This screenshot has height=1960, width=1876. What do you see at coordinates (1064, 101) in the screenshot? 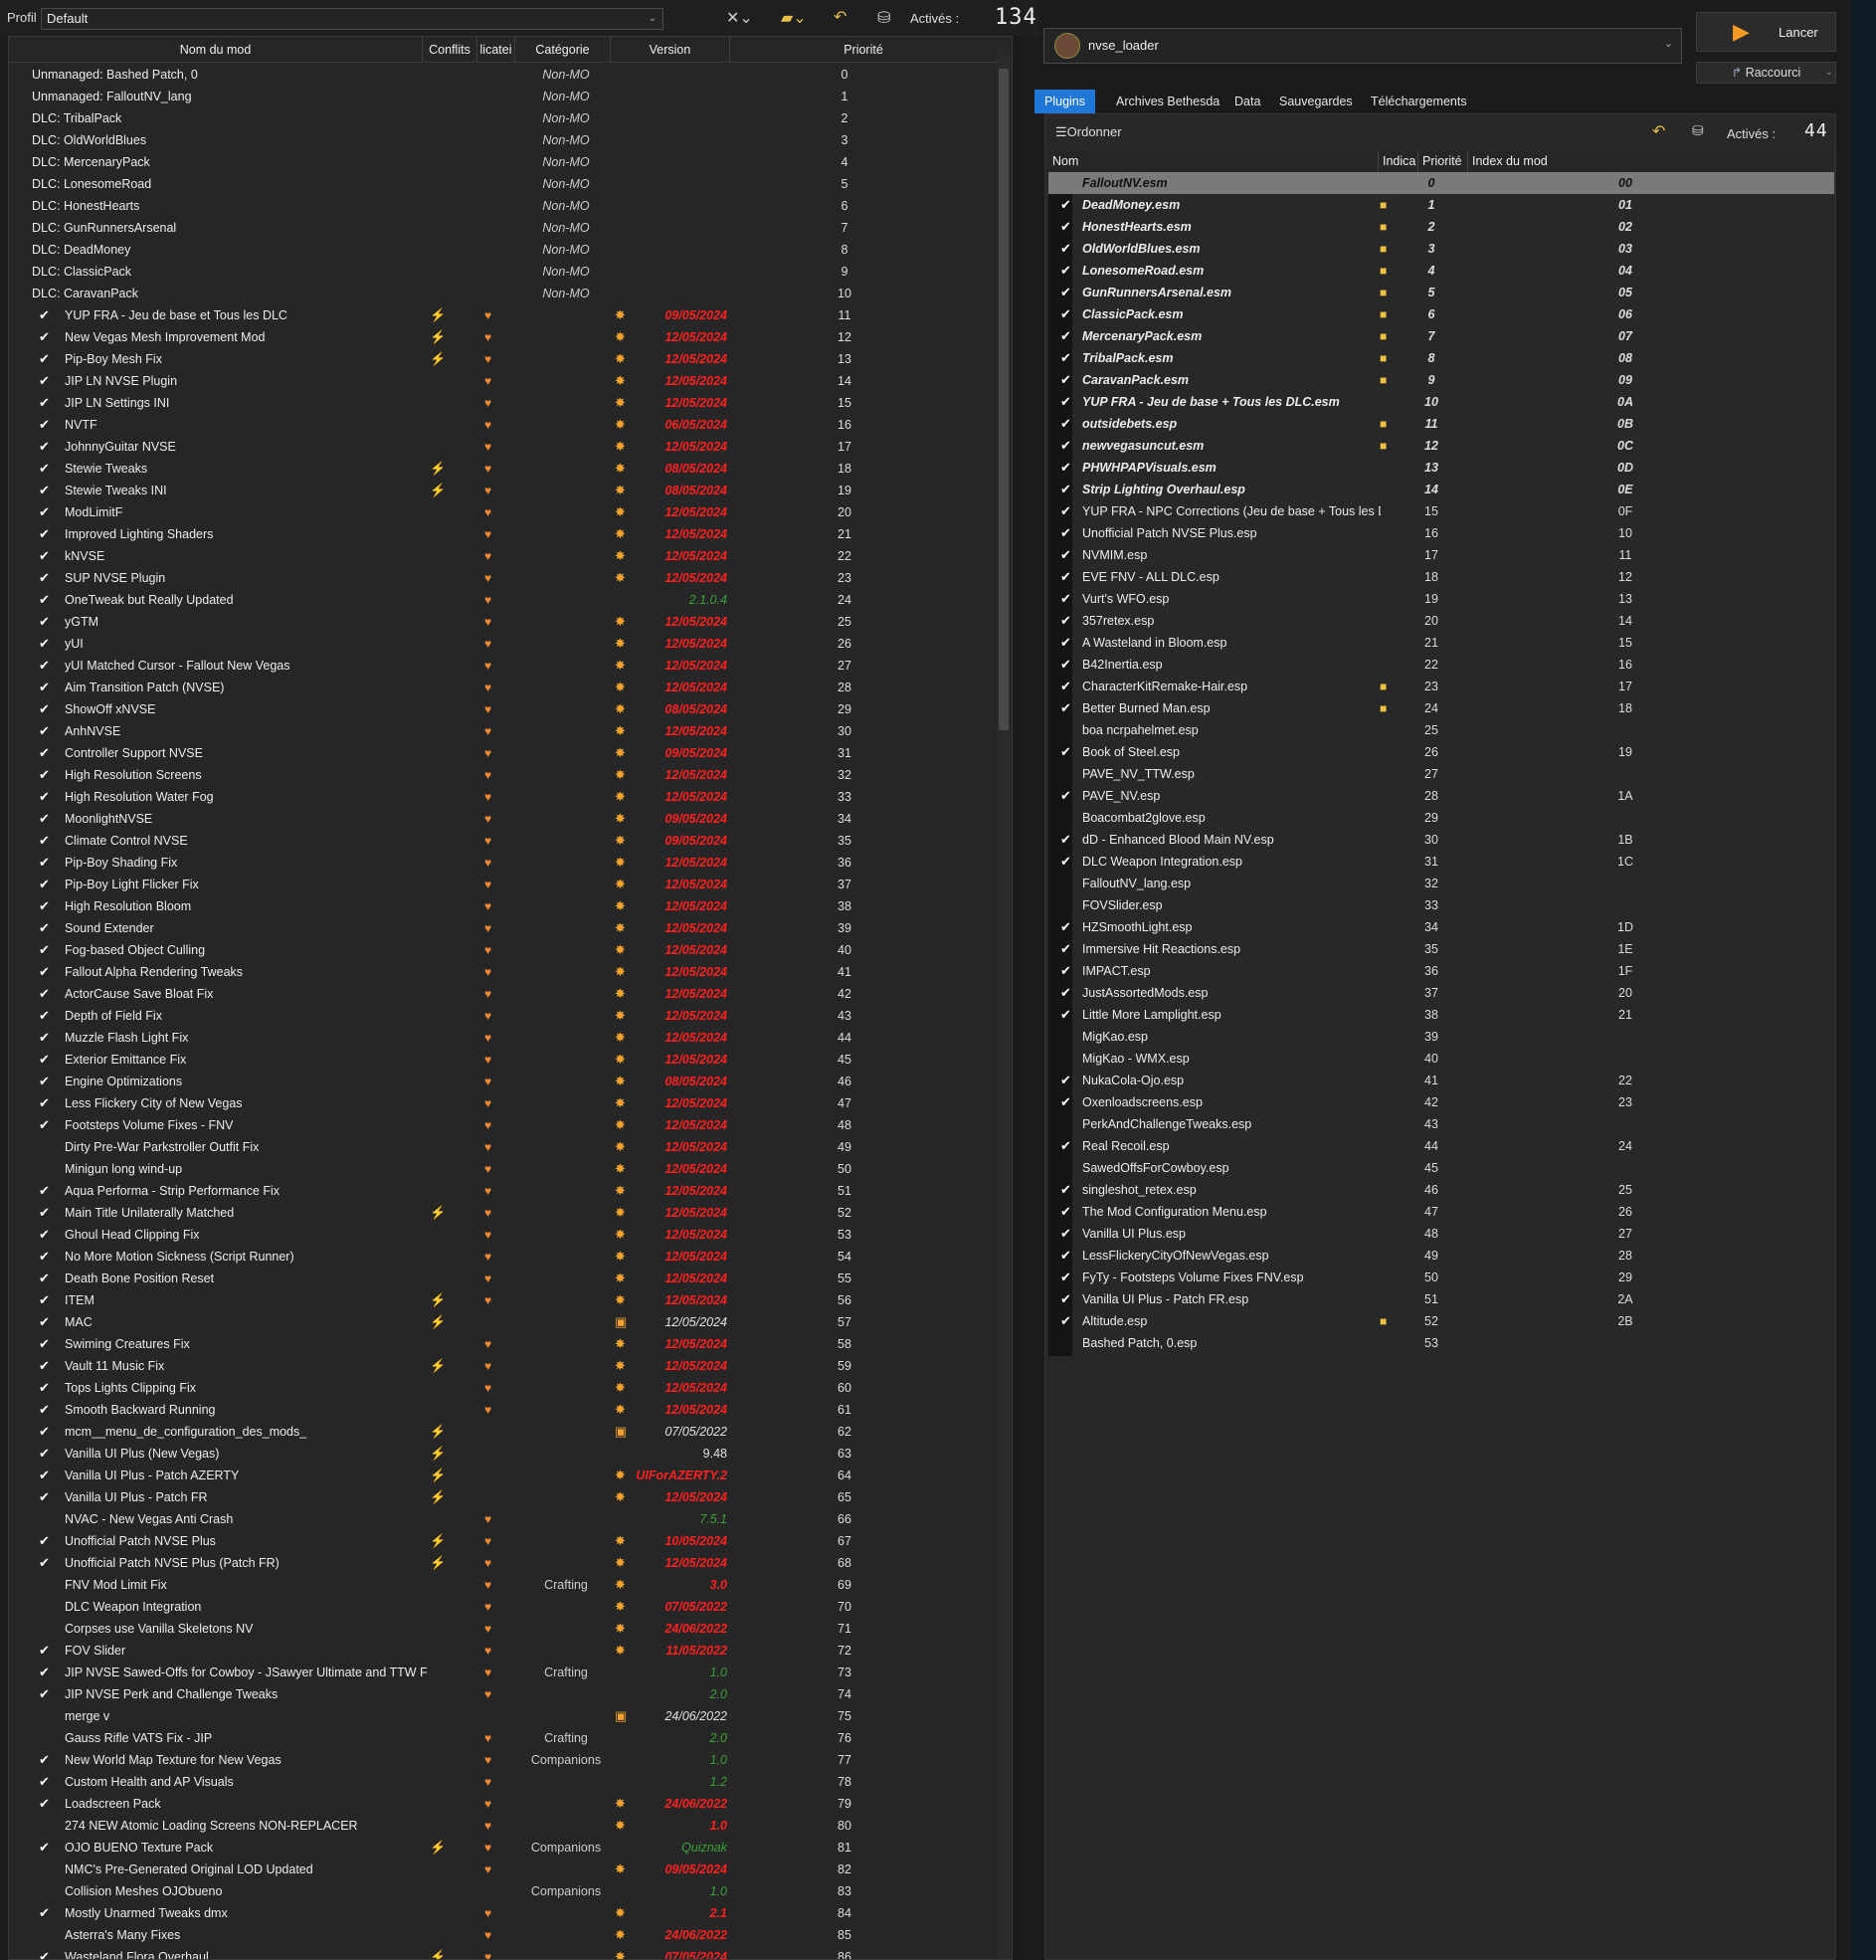
I see `tab-plugins: Plugins` at bounding box center [1064, 101].